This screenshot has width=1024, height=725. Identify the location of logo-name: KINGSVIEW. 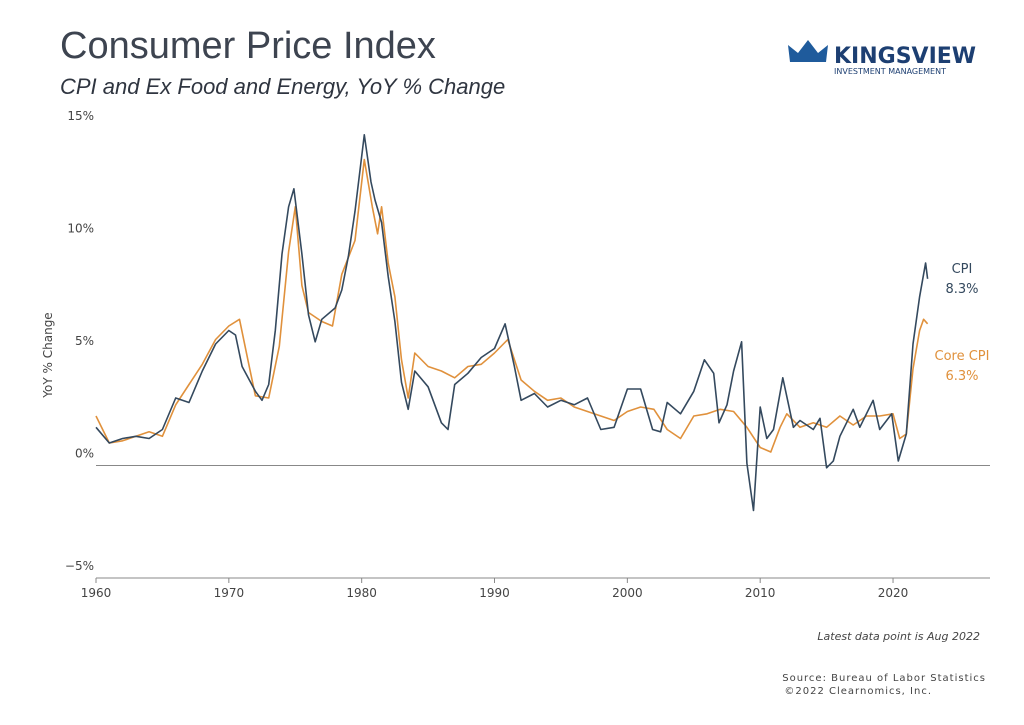
(905, 56).